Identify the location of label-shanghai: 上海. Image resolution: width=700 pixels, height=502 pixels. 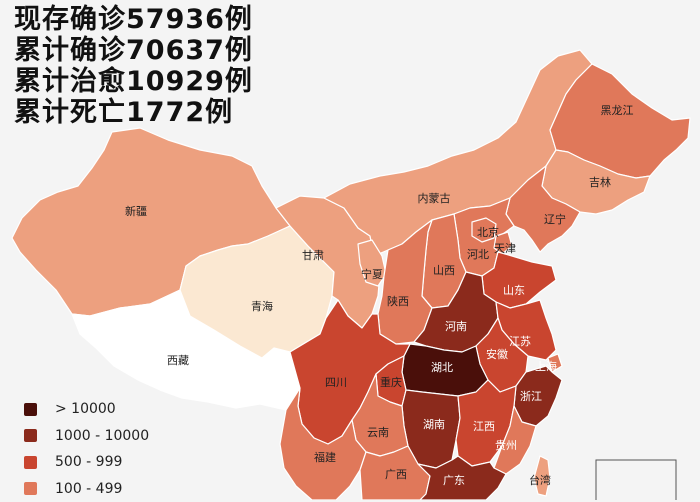
(546, 366).